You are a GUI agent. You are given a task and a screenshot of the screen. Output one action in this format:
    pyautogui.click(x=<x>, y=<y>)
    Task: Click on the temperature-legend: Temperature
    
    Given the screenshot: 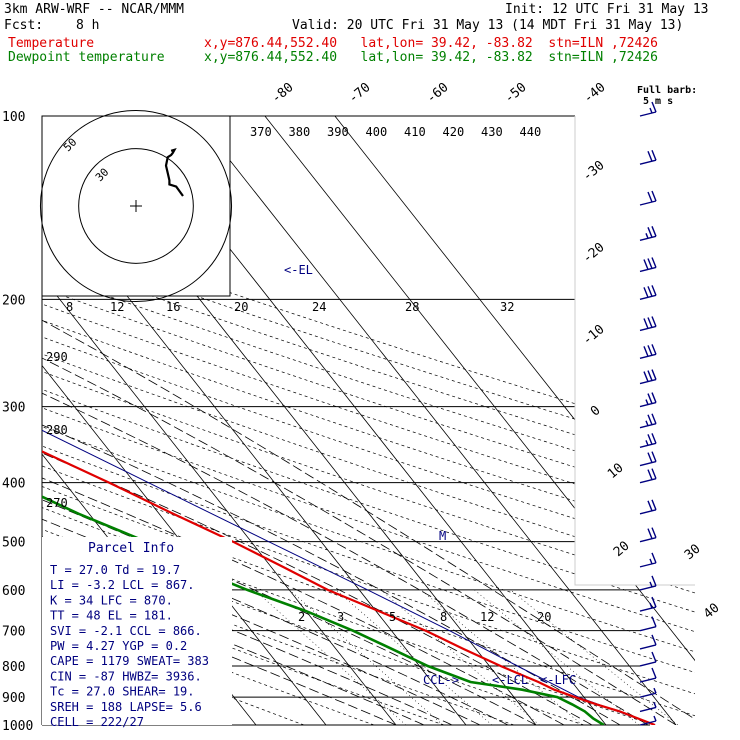 What is the action you would take?
    pyautogui.click(x=51, y=43)
    